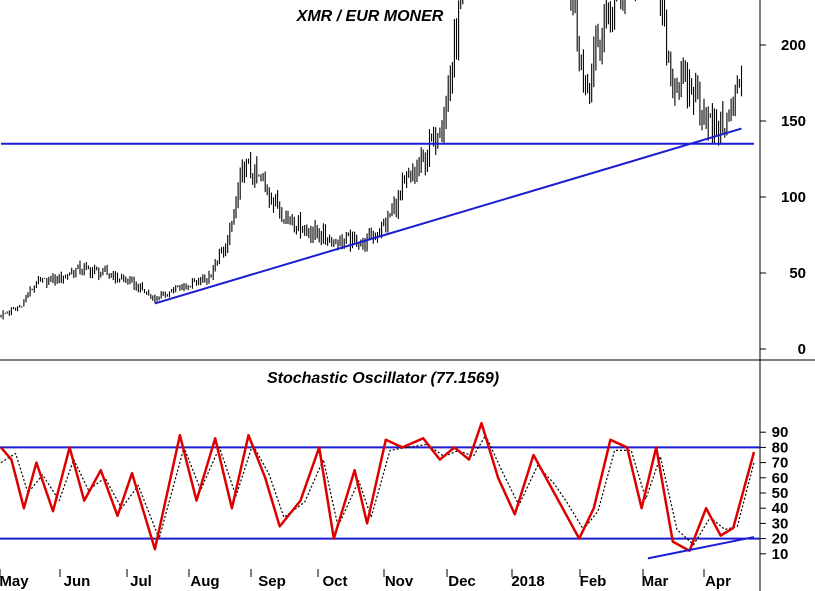  What do you see at coordinates (780, 554) in the screenshot?
I see `oscillator-axis-tick-label: 10` at bounding box center [780, 554].